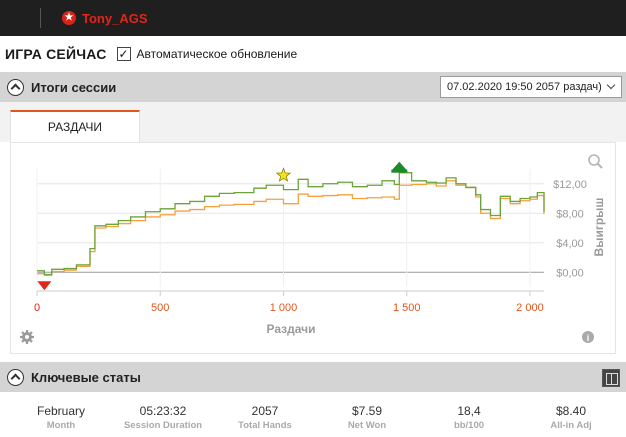 This screenshot has height=437, width=626. I want to click on x-tick-label: 0, so click(37, 308).